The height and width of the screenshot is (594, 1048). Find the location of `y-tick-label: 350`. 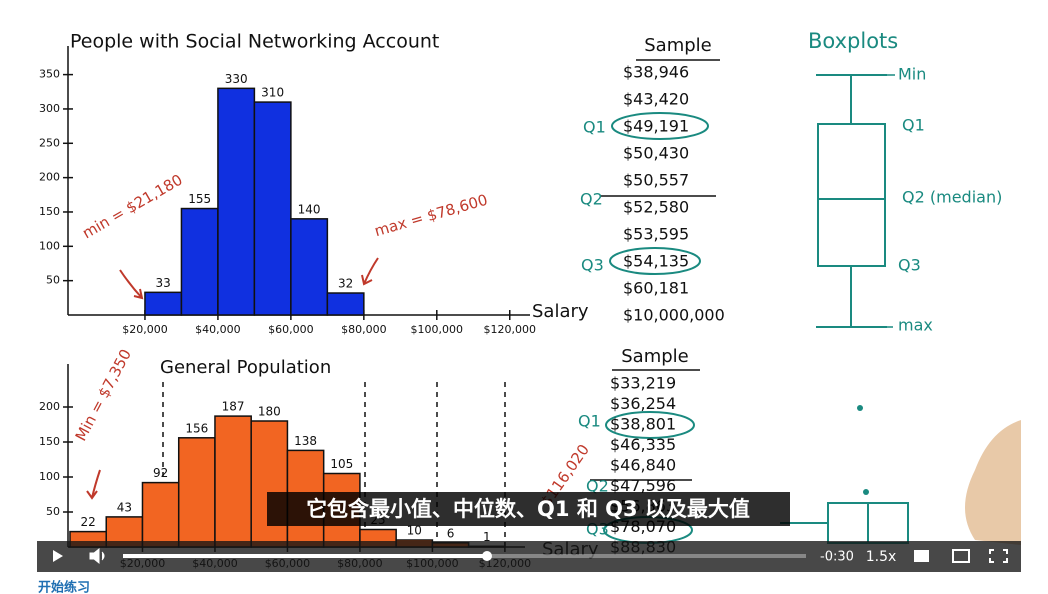

y-tick-label: 350 is located at coordinates (49, 74).